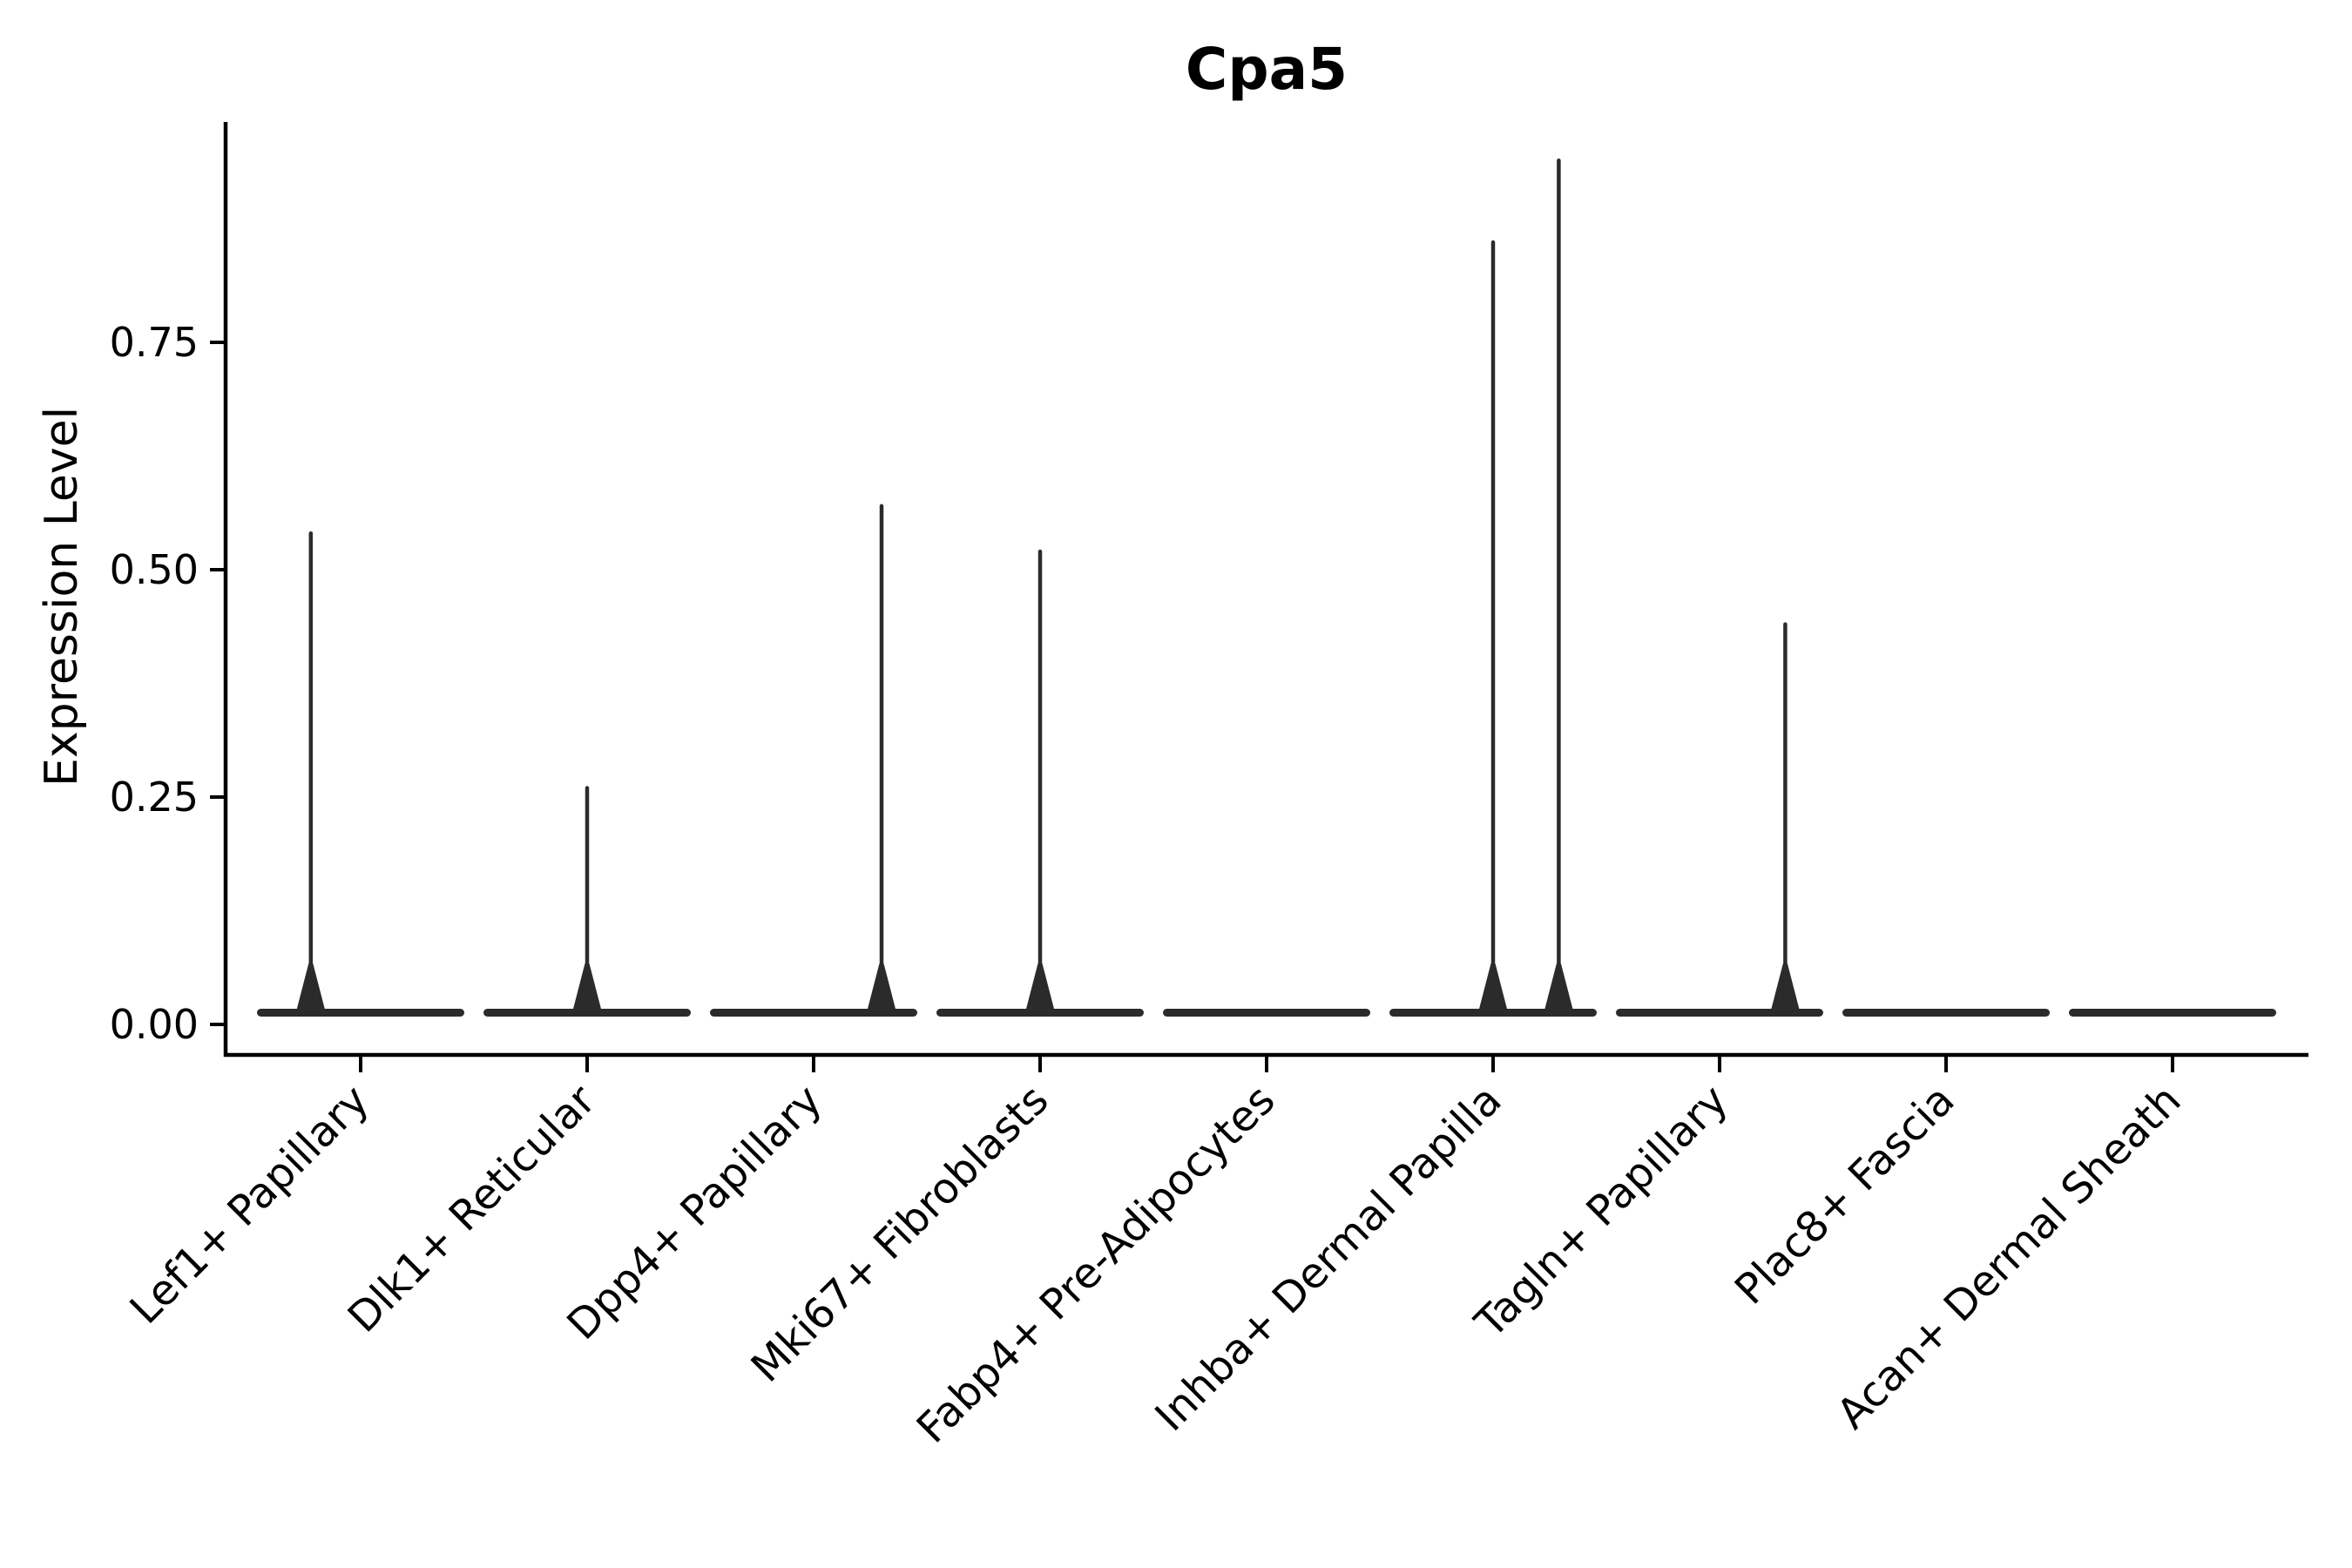  What do you see at coordinates (154, 797) in the screenshot?
I see `y-tick-label: 0.25` at bounding box center [154, 797].